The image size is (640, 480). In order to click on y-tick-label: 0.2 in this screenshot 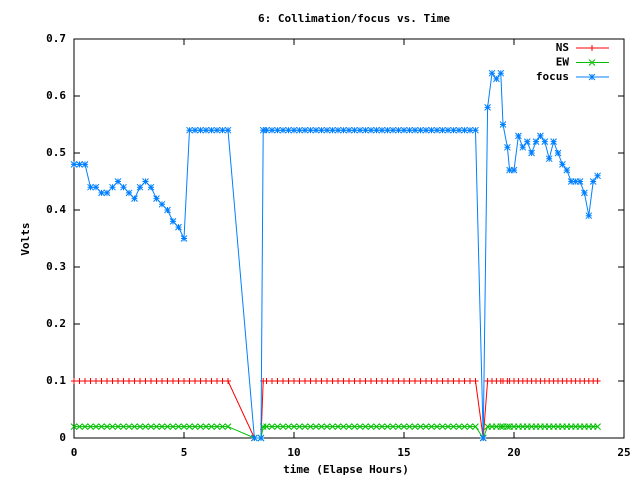, I will do `click(56, 323)`.